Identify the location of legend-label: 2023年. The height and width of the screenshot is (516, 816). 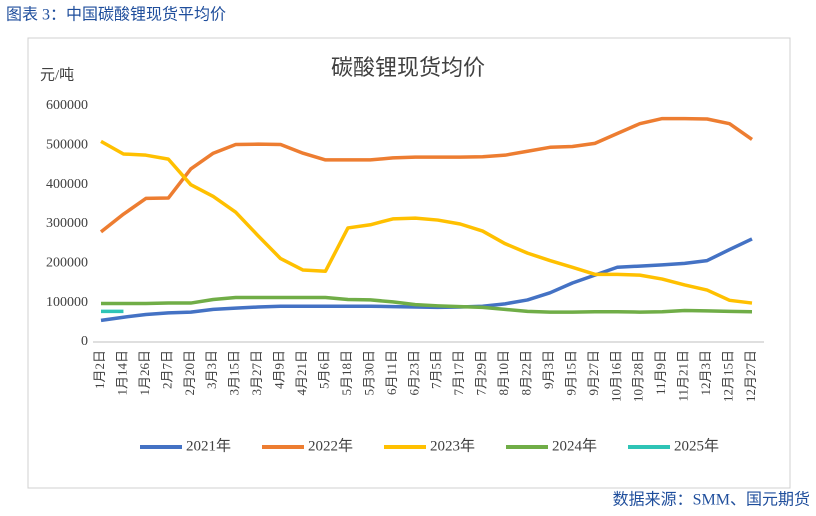
(452, 445).